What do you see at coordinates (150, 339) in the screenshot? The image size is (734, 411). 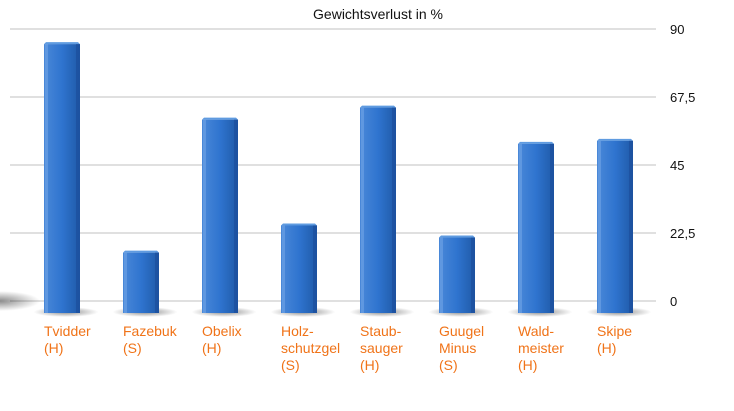 I see `x-axis-label: Fazebuk (S)` at bounding box center [150, 339].